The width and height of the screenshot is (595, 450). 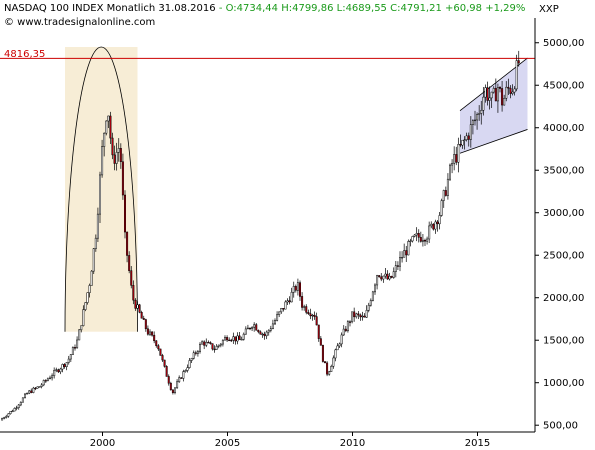 What do you see at coordinates (563, 128) in the screenshot?
I see `y-tick-label: 4000,00` at bounding box center [563, 128].